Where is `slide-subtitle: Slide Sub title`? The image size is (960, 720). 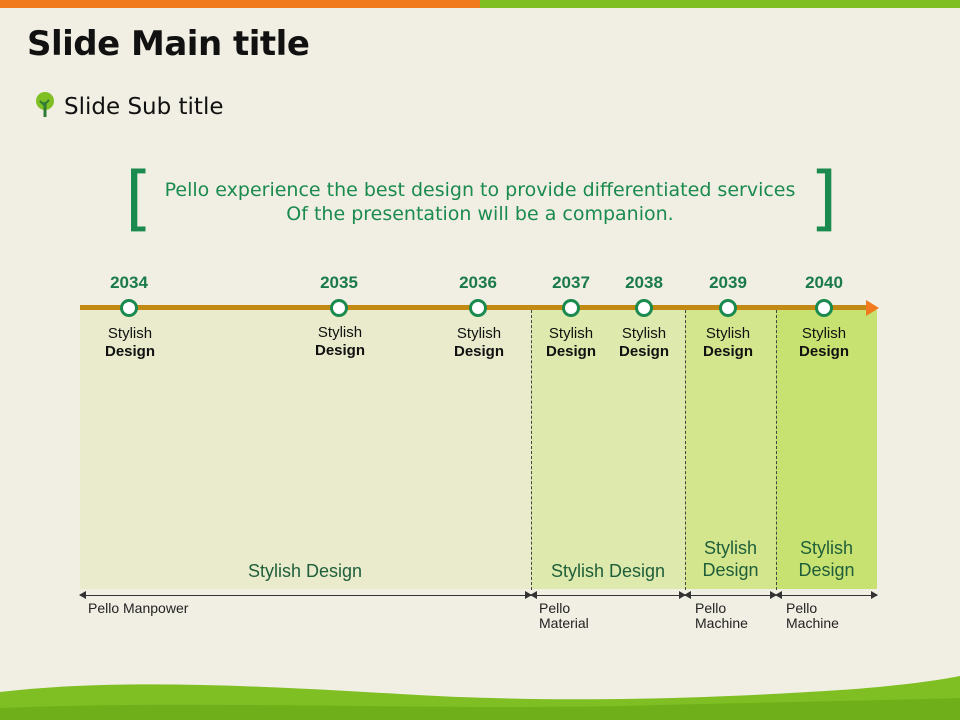
slide-subtitle: Slide Sub title is located at coordinates (144, 107).